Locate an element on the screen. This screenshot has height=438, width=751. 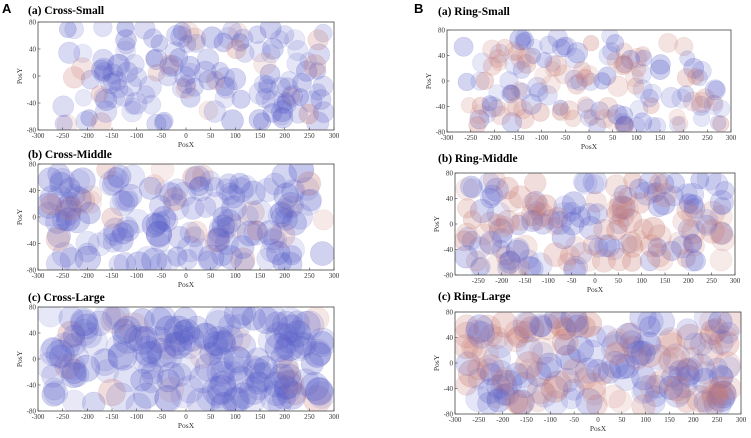
y-tick-label: -80 is located at coordinates (32, 412).